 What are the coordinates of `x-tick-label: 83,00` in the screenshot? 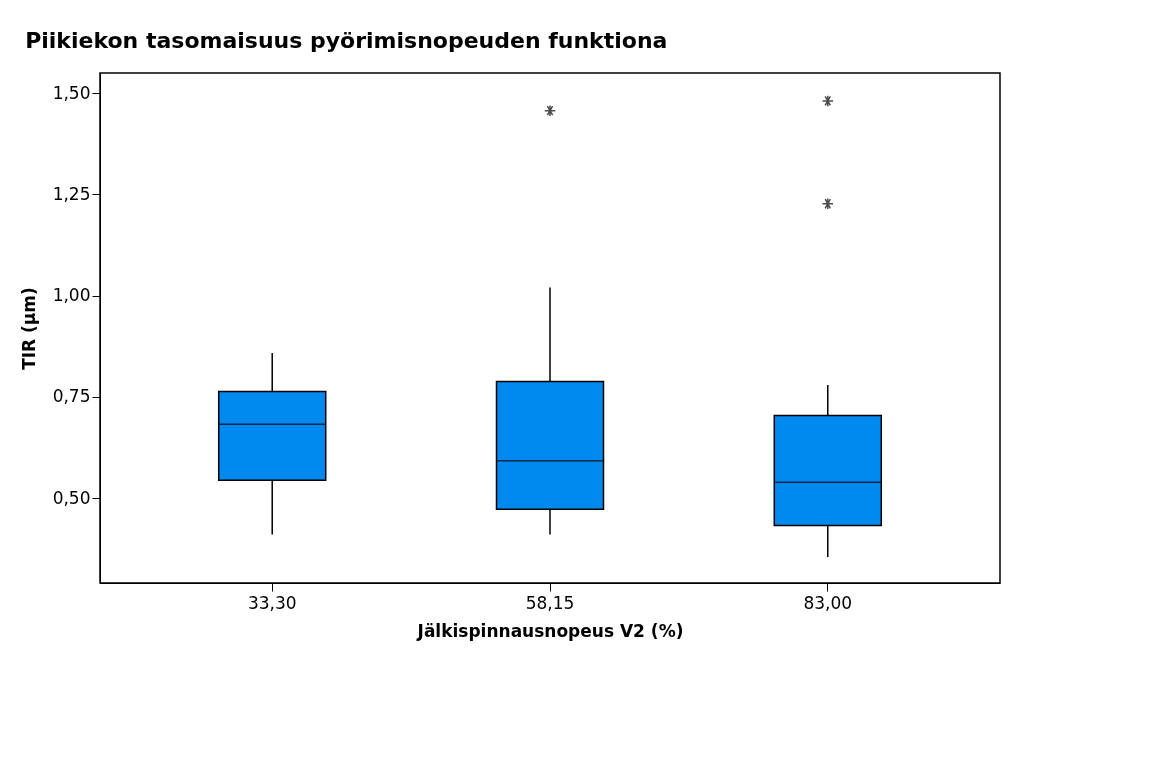 It's located at (828, 602).